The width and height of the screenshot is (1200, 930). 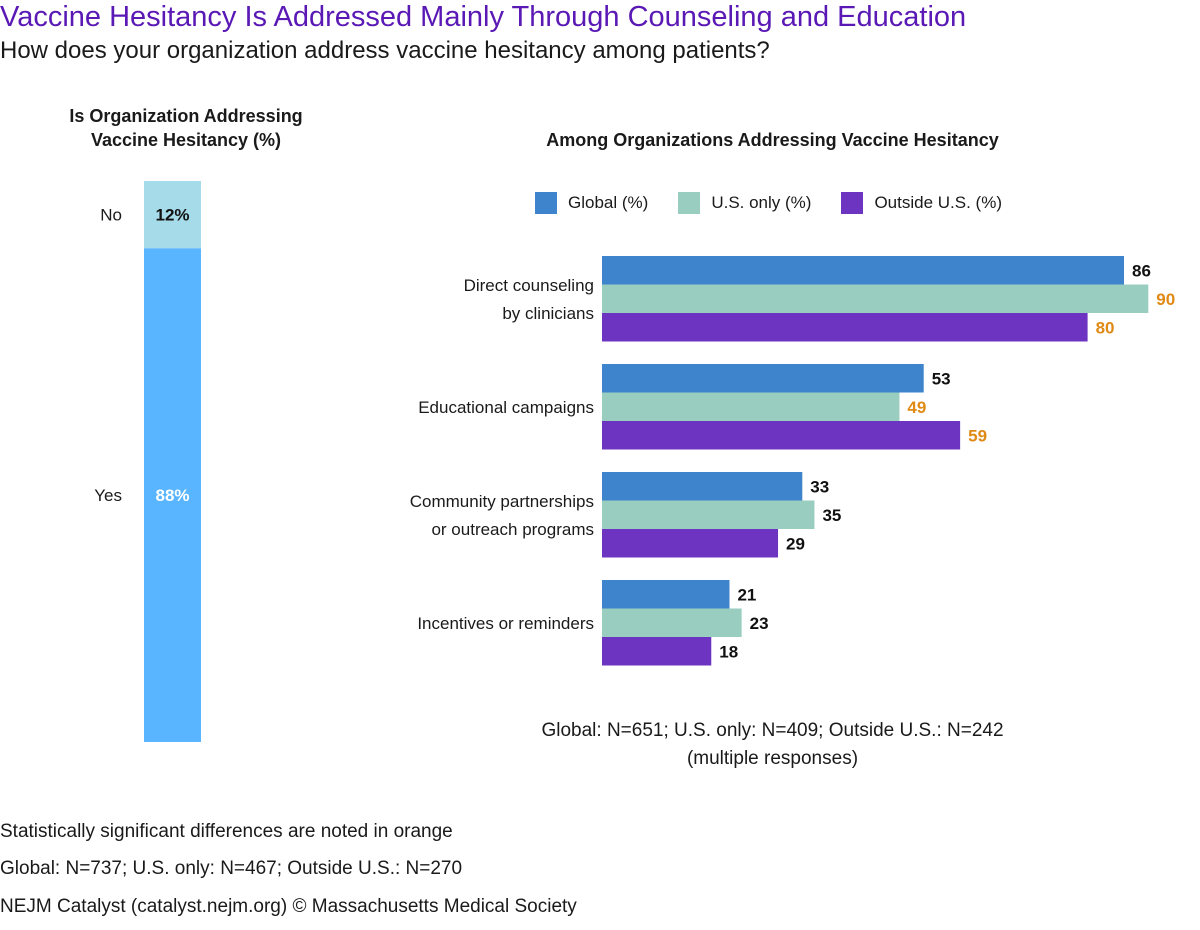 I want to click on legend-swatch-us-only, so click(x=689, y=203).